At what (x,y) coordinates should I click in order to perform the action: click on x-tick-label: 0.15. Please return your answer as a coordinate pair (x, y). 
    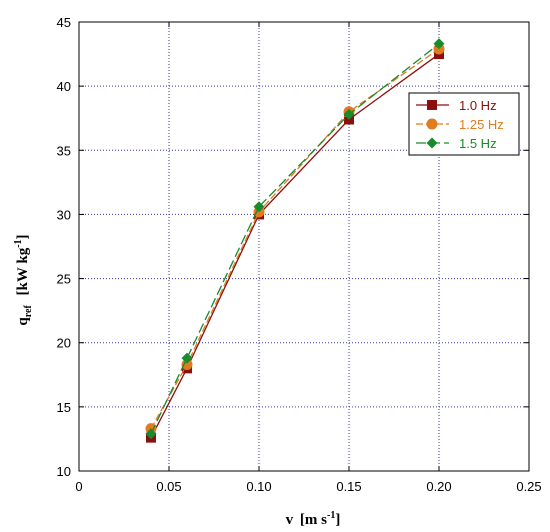
    Looking at the image, I should click on (348, 486).